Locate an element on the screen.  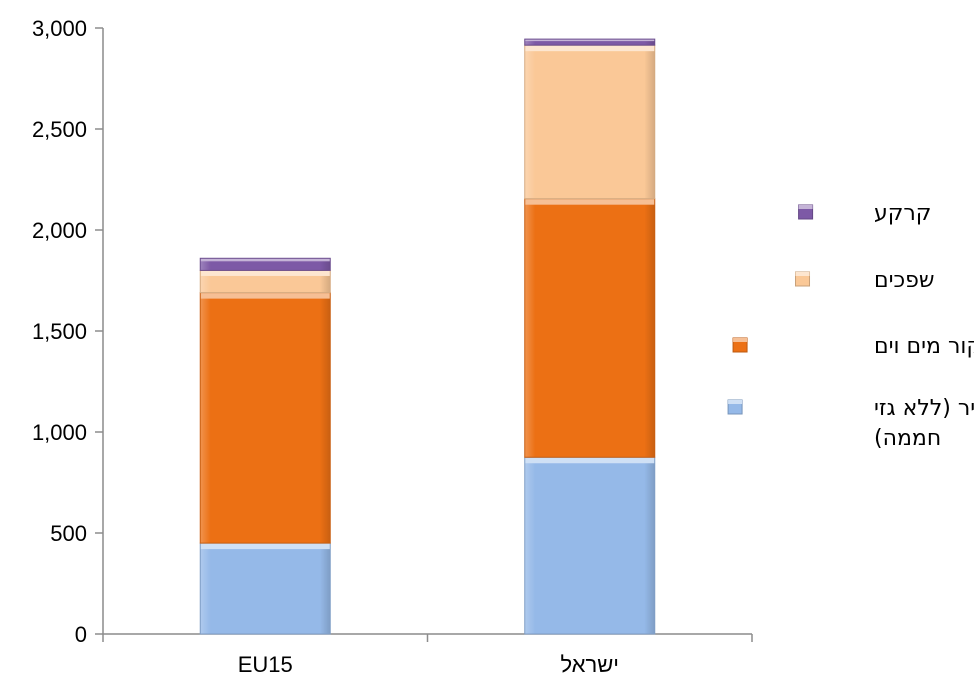
legend: קרקע שפכים מקור מים וים אוויר (ללא גזי חממה) is located at coordinates (850, 326).